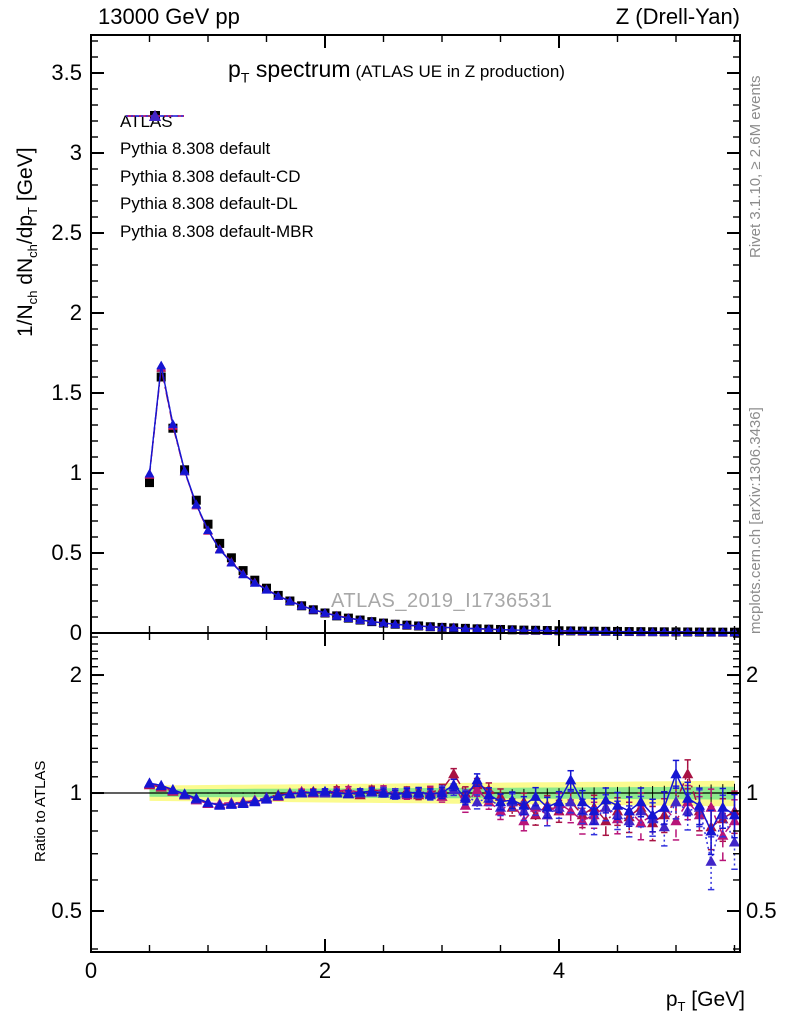  I want to click on plot-title: pT spectrum, so click(289, 71).